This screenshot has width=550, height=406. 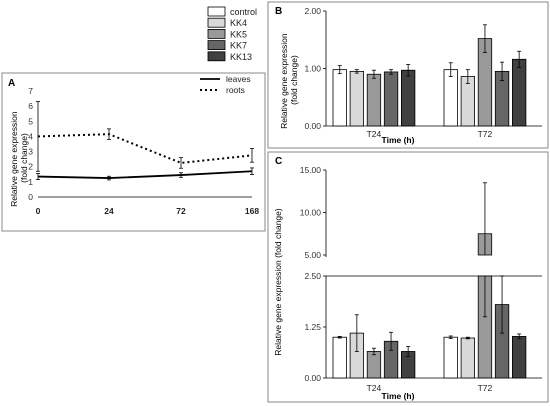 What do you see at coordinates (289, 80) in the screenshot?
I see `panel-b-ylabel: Relative gene expression (fold change)` at bounding box center [289, 80].